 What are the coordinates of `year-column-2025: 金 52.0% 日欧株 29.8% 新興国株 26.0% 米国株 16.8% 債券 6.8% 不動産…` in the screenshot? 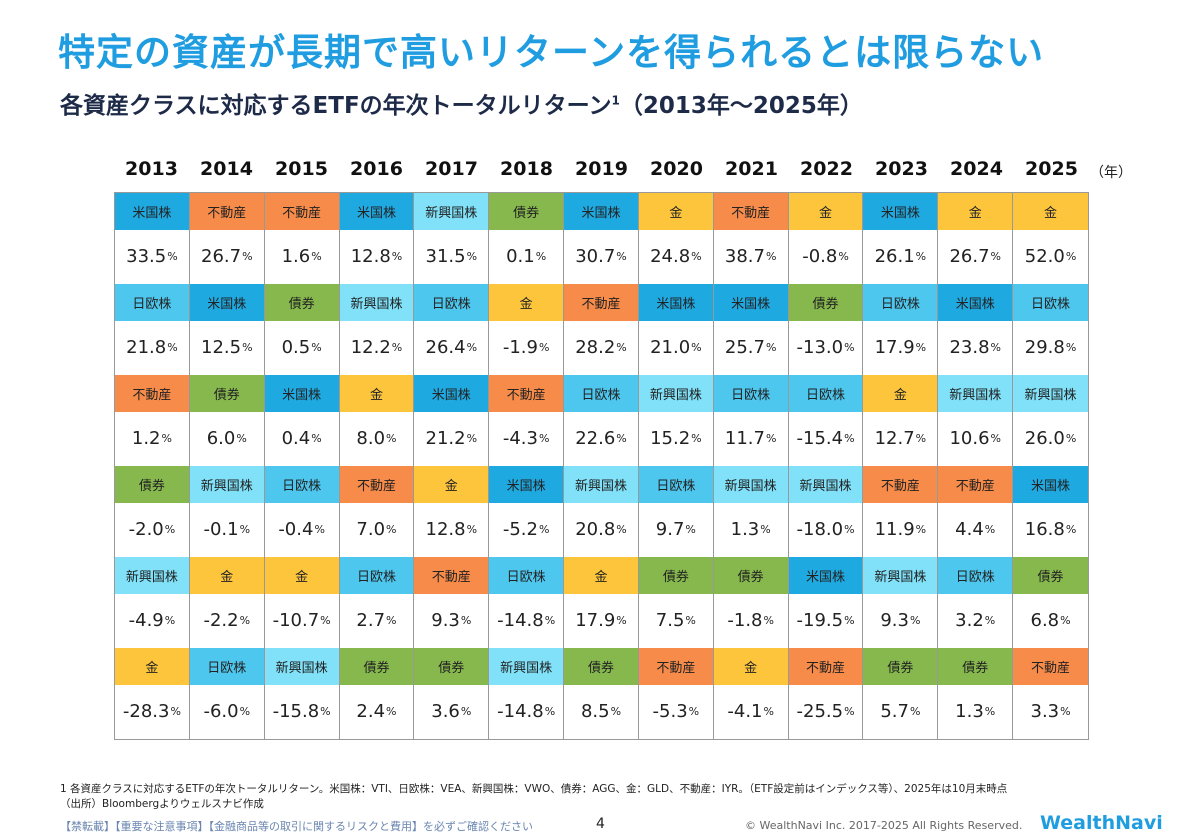 It's located at (1050, 466).